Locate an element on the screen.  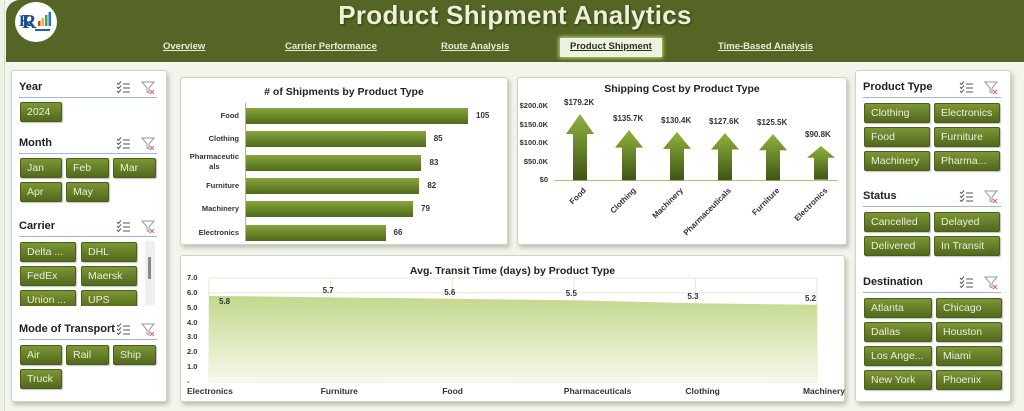
bar-value-label: $90.8K is located at coordinates (818, 135).